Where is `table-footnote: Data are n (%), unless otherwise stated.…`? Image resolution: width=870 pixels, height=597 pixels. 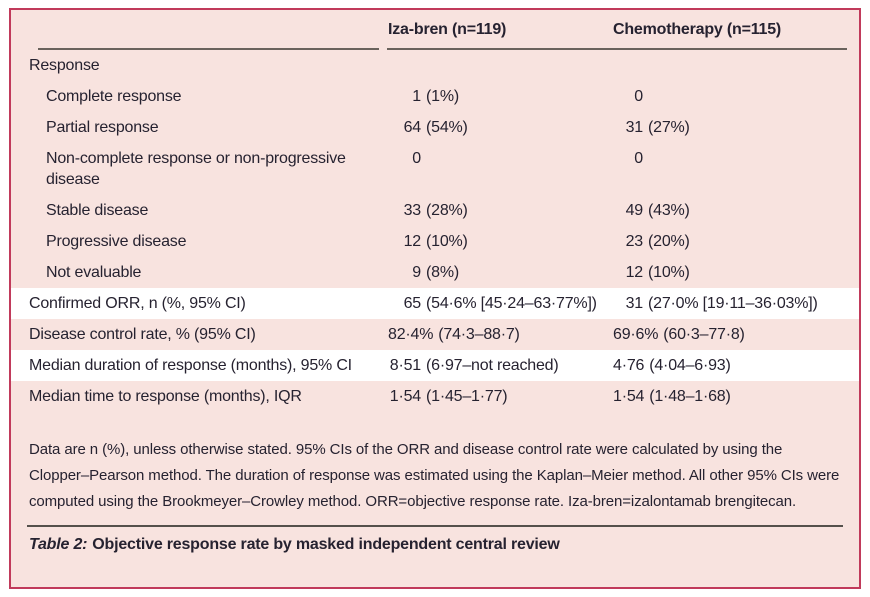
table-footnote: Data are n (%), unless otherwise stated.… is located at coordinates (434, 475).